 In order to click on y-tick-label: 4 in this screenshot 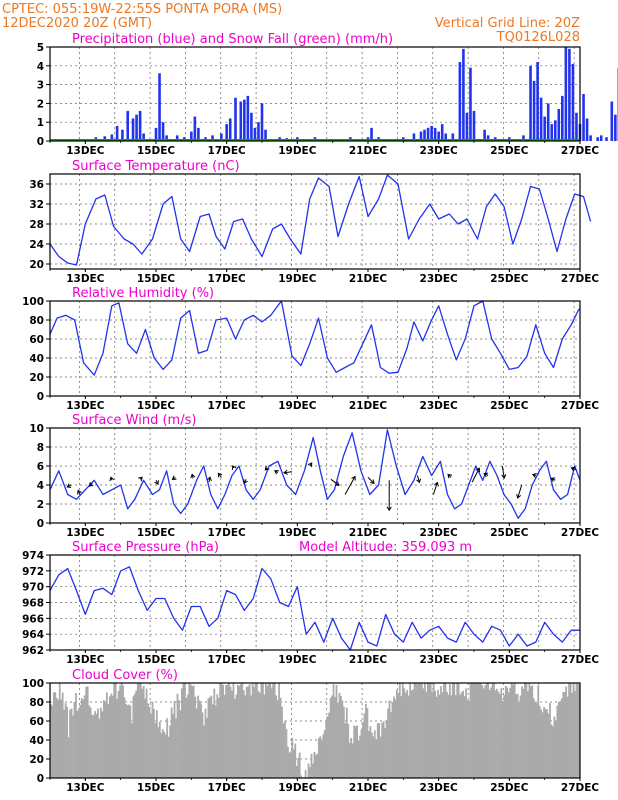, I will do `click(40, 486)`.